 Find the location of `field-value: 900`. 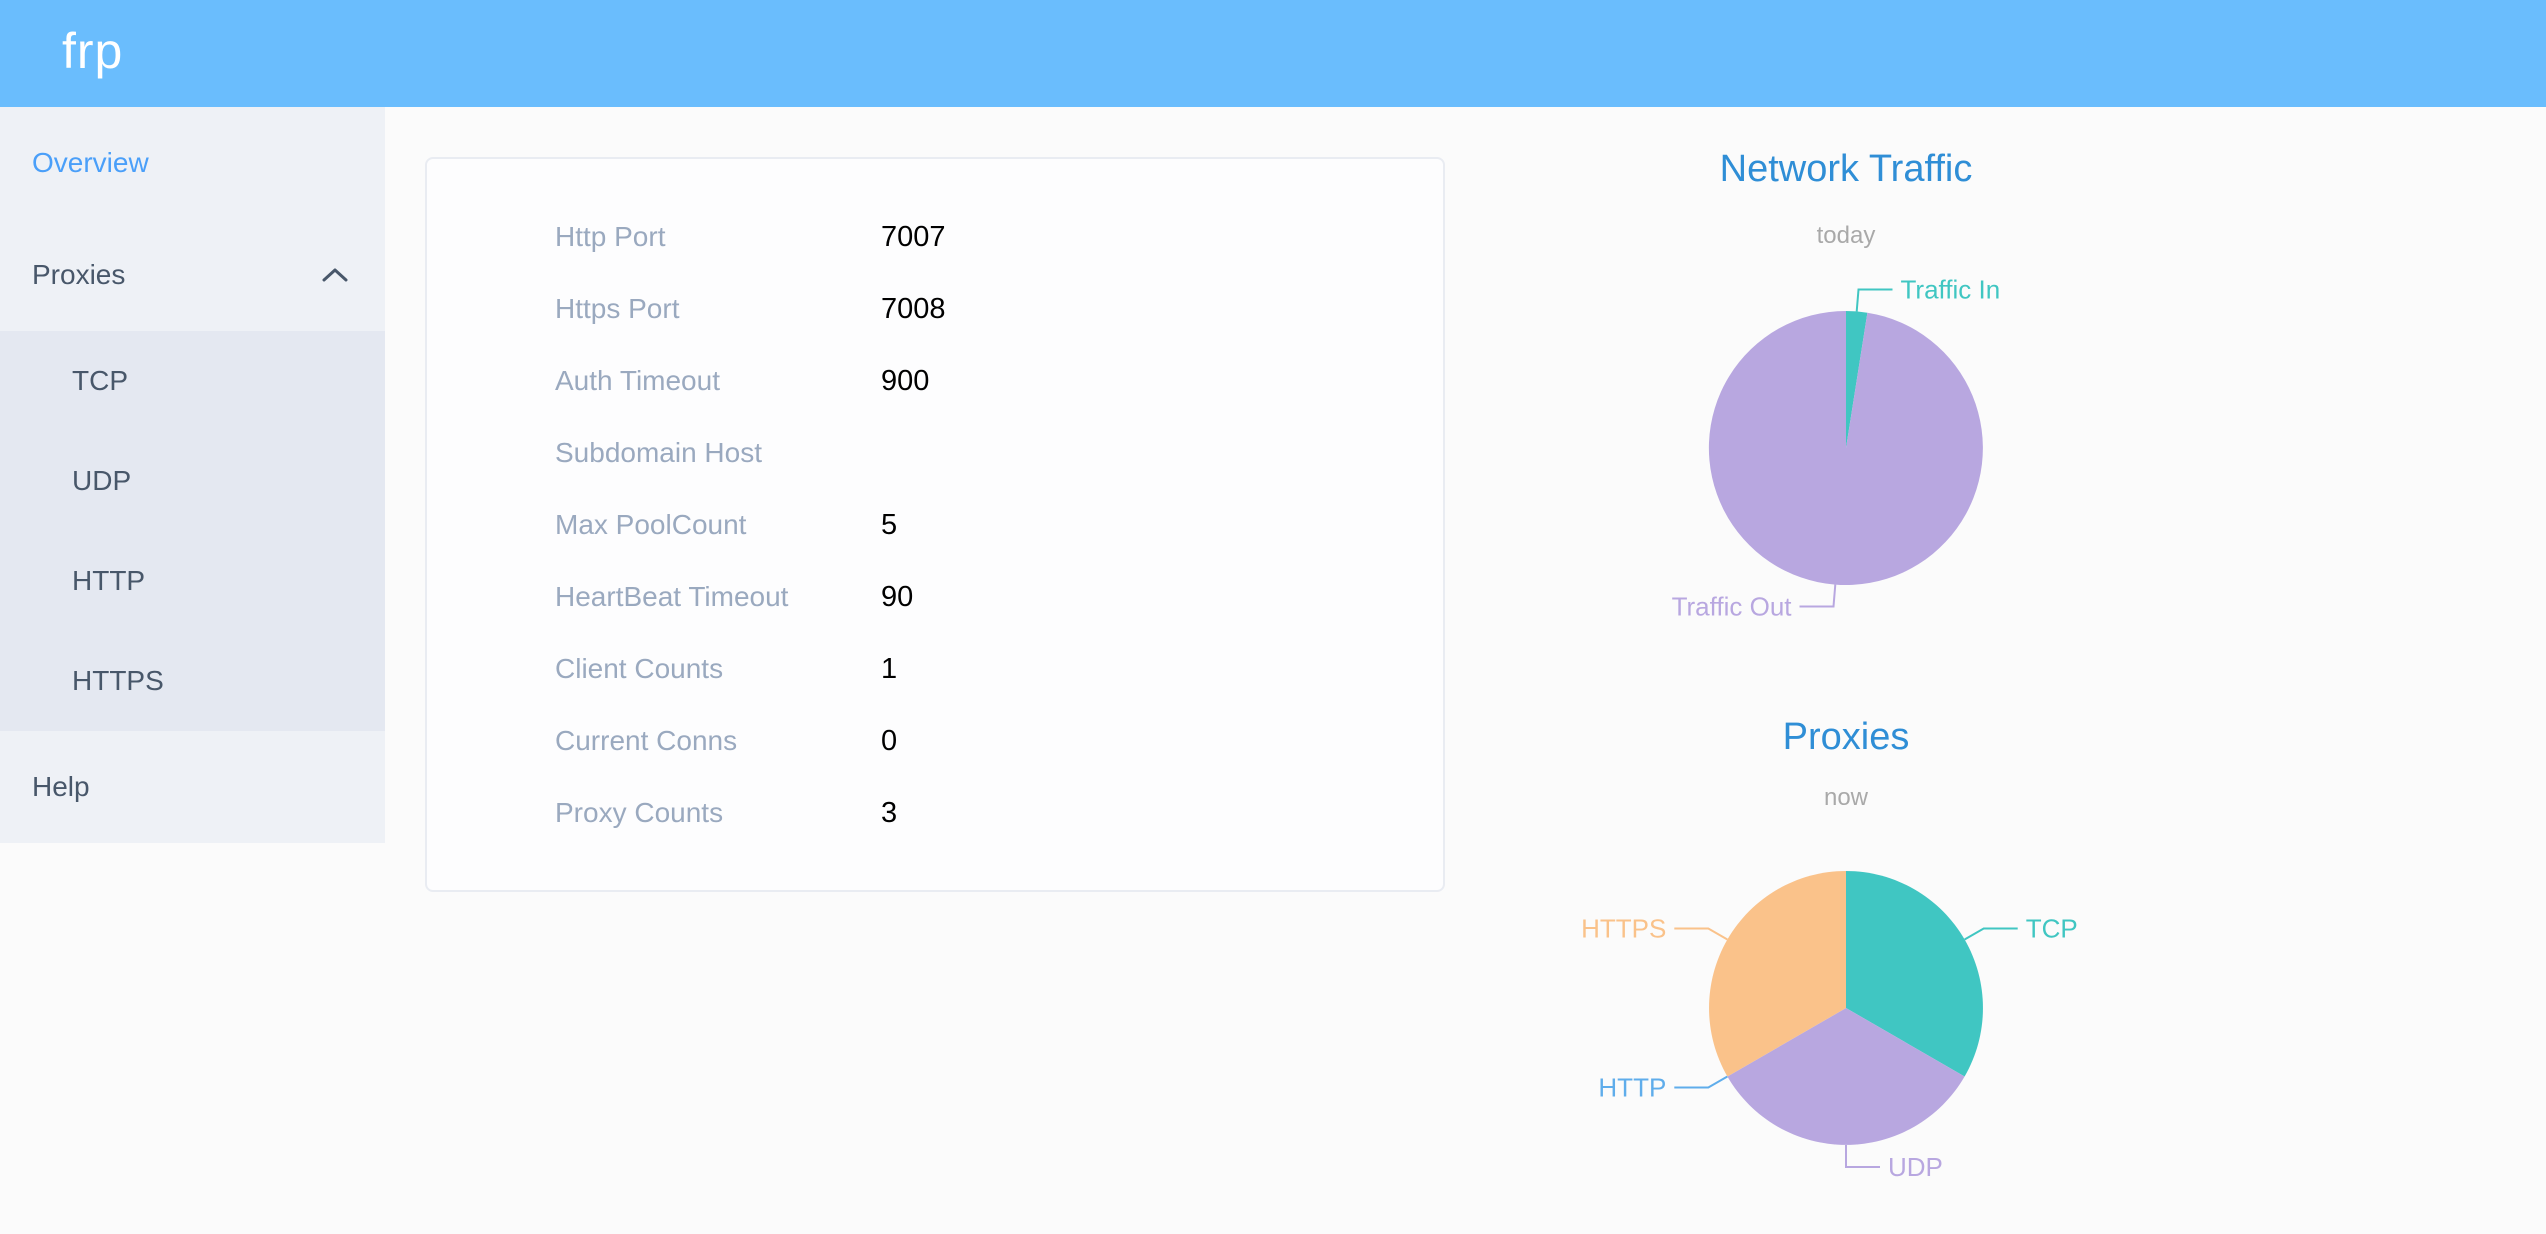

field-value: 900 is located at coordinates (905, 380).